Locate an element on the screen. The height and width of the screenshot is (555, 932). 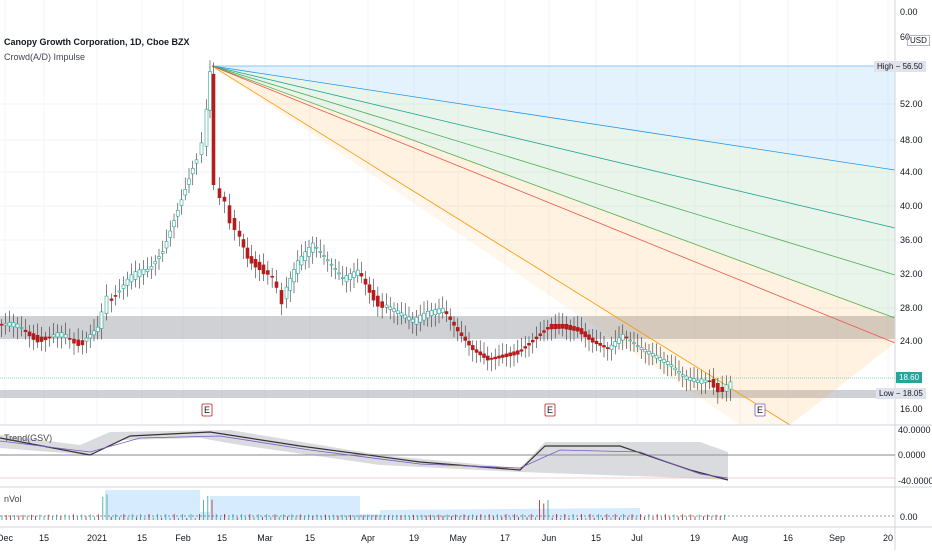
time-tick-label: 16 is located at coordinates (788, 538).